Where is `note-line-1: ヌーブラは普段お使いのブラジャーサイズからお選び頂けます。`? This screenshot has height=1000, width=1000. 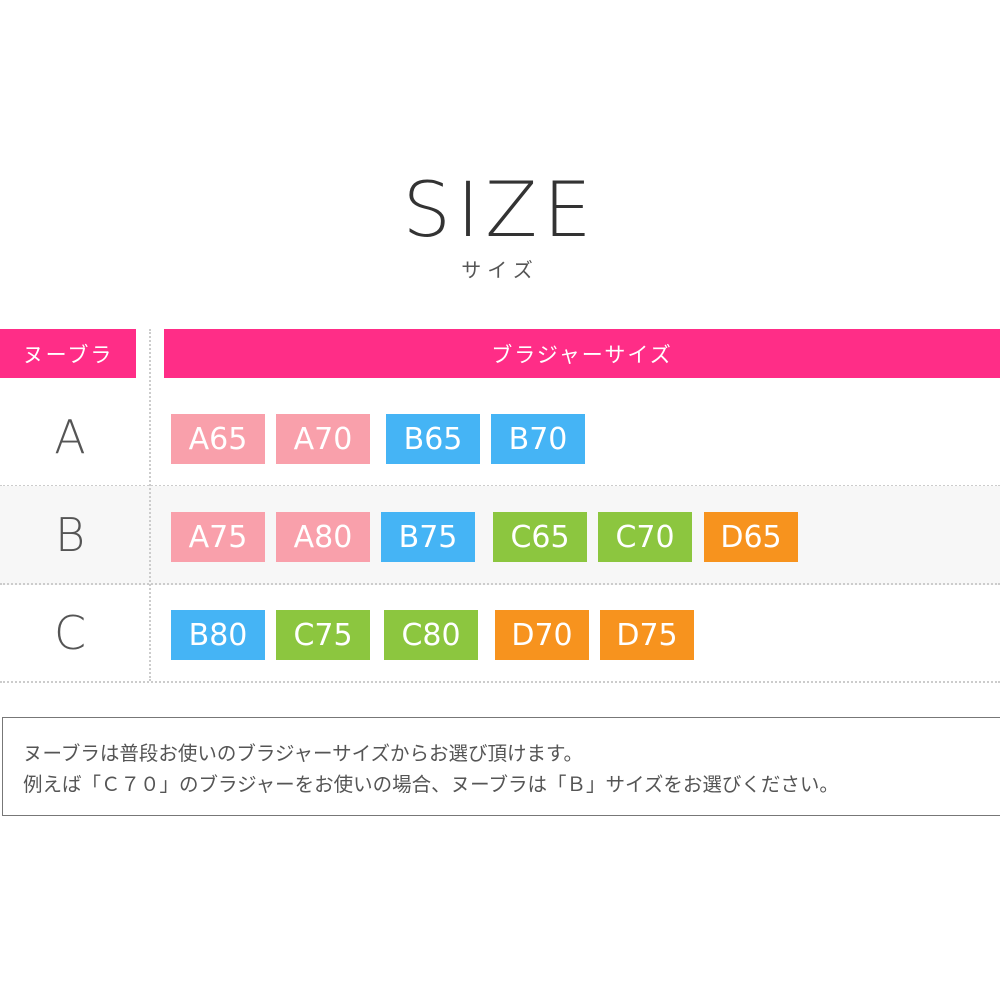
note-line-1: ヌーブラは普段お使いのブラジャーサイズからお選び頂けます。 is located at coordinates (303, 753).